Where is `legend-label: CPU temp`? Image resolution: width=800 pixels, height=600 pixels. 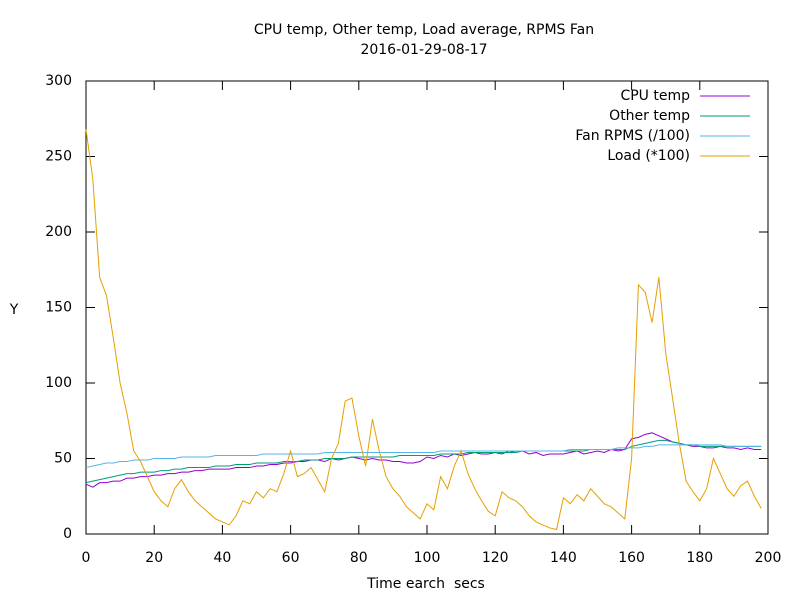
legend-label: CPU temp is located at coordinates (655, 96).